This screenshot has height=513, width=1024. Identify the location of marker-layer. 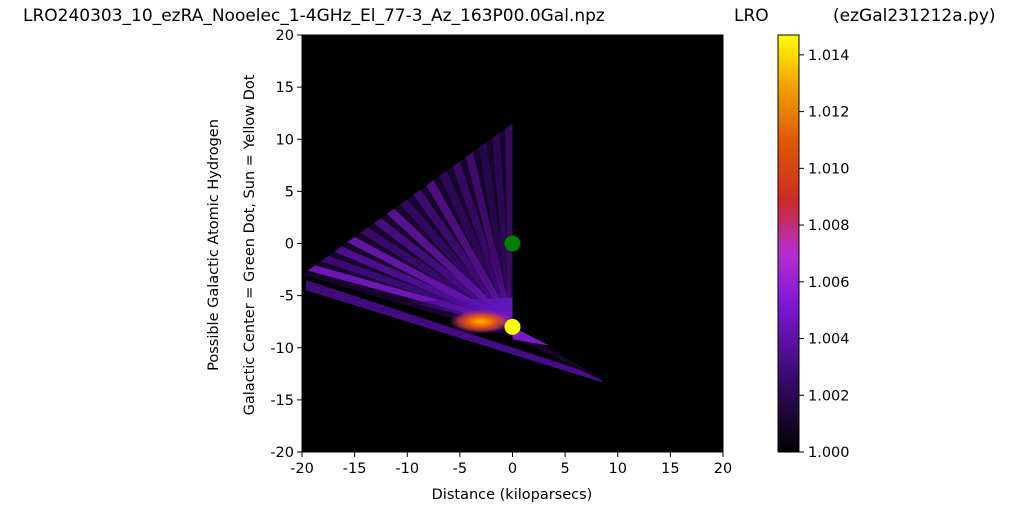
(512, 285).